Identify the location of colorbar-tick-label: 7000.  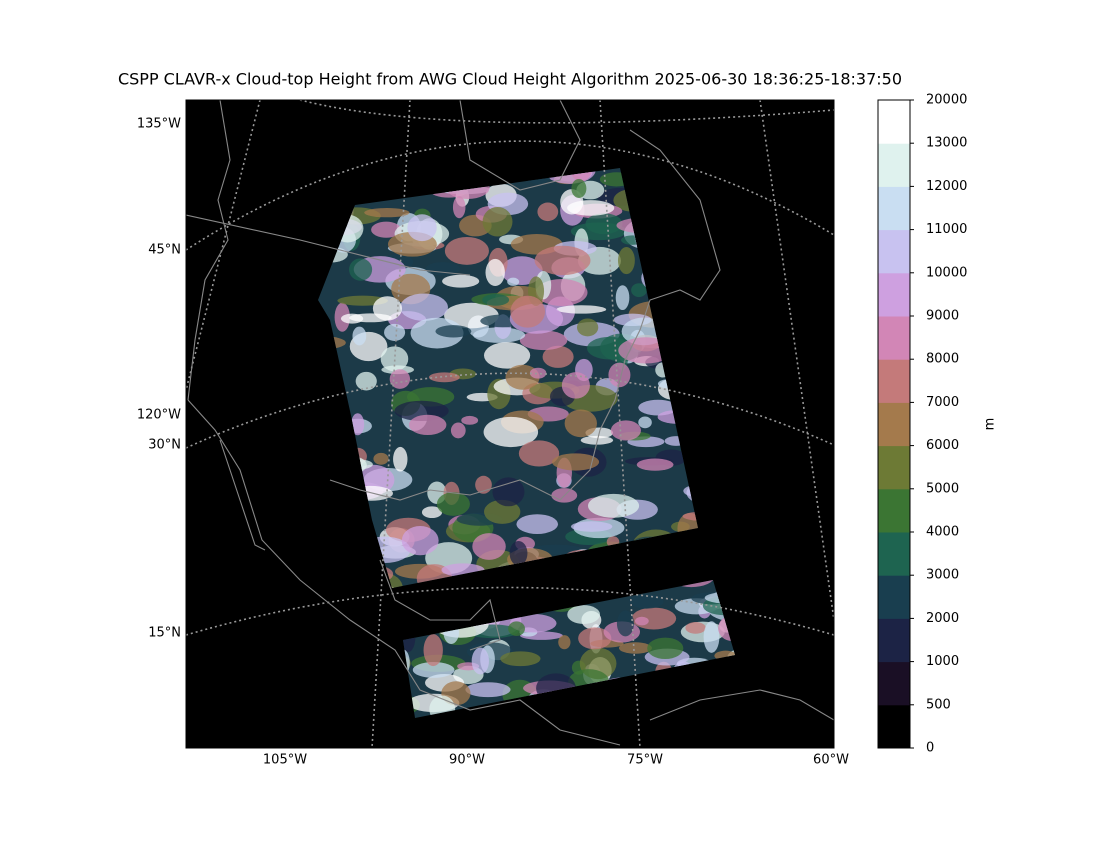
(942, 402).